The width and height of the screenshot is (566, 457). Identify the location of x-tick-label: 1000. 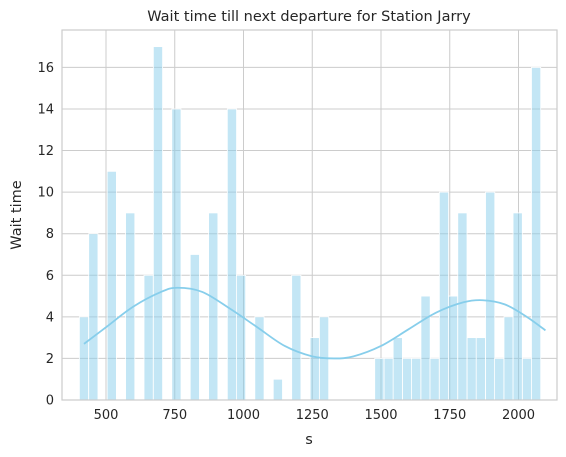
(243, 415).